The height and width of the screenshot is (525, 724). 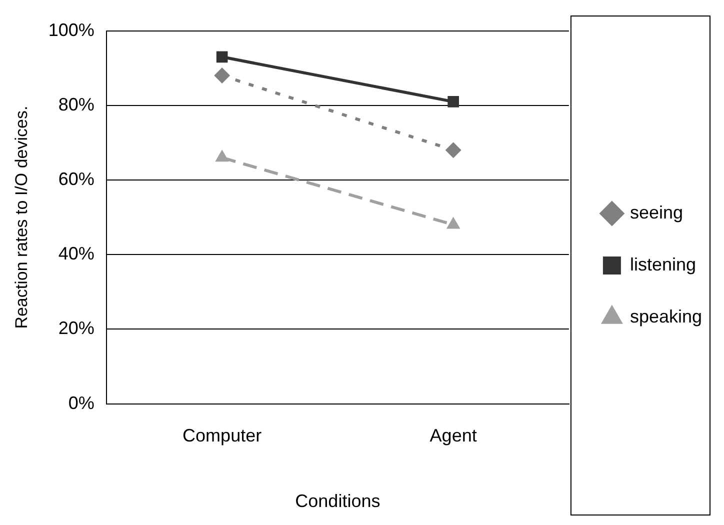 What do you see at coordinates (76, 178) in the screenshot?
I see `y-tick-label: 60%` at bounding box center [76, 178].